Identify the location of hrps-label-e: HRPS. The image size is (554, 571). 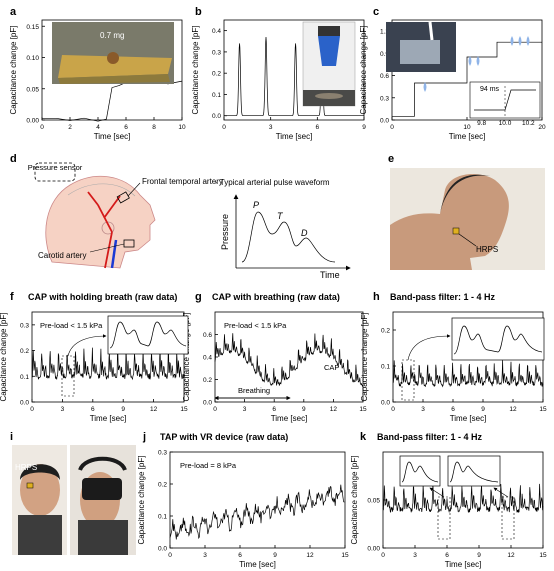
(487, 249).